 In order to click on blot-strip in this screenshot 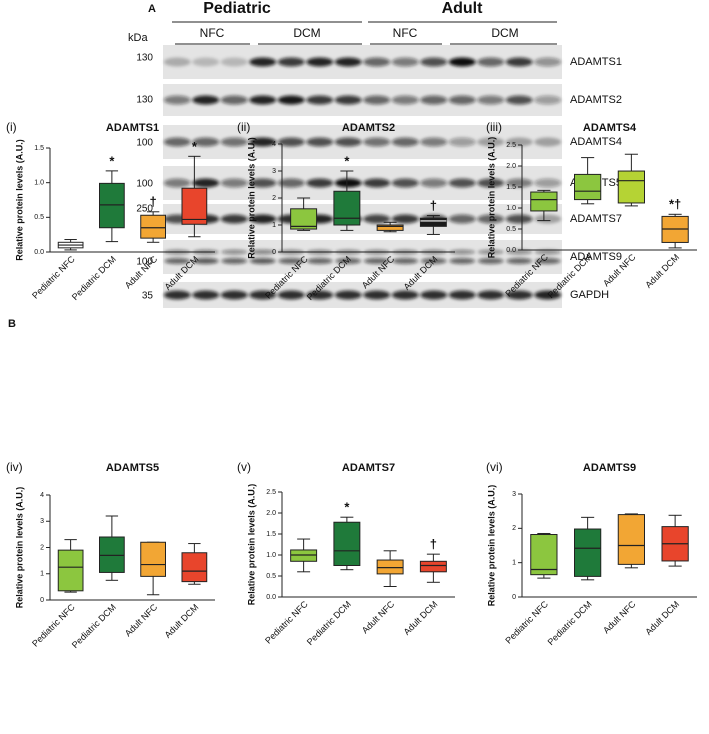, I will do `click(362, 257)`.